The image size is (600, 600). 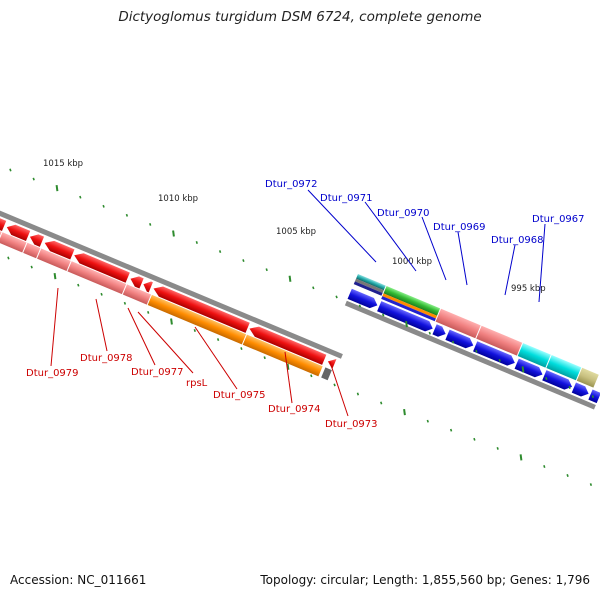 I want to click on gene-label: Dtur_0972, so click(x=291, y=184).